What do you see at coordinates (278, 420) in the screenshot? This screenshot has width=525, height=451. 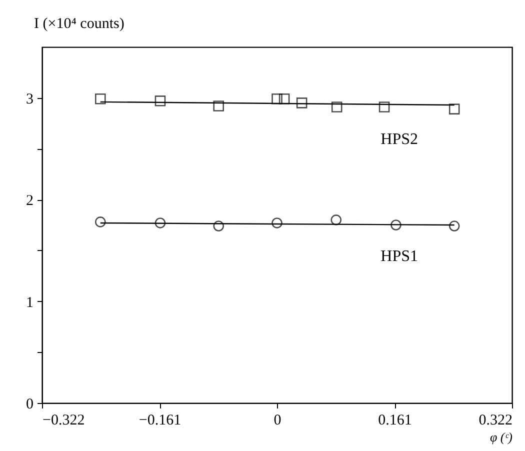 I see `x-tick-label: 0` at bounding box center [278, 420].